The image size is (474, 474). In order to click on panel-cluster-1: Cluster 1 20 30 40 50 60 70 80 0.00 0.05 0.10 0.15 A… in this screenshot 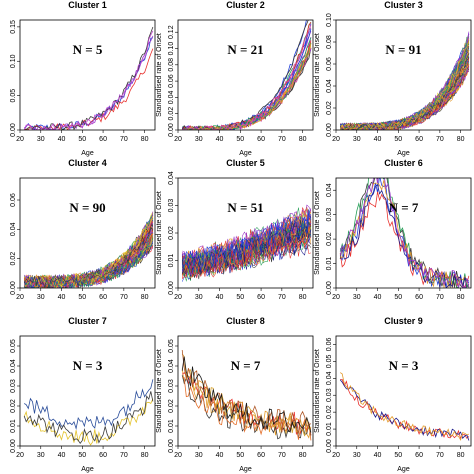, I will do `click(83, 78)`.